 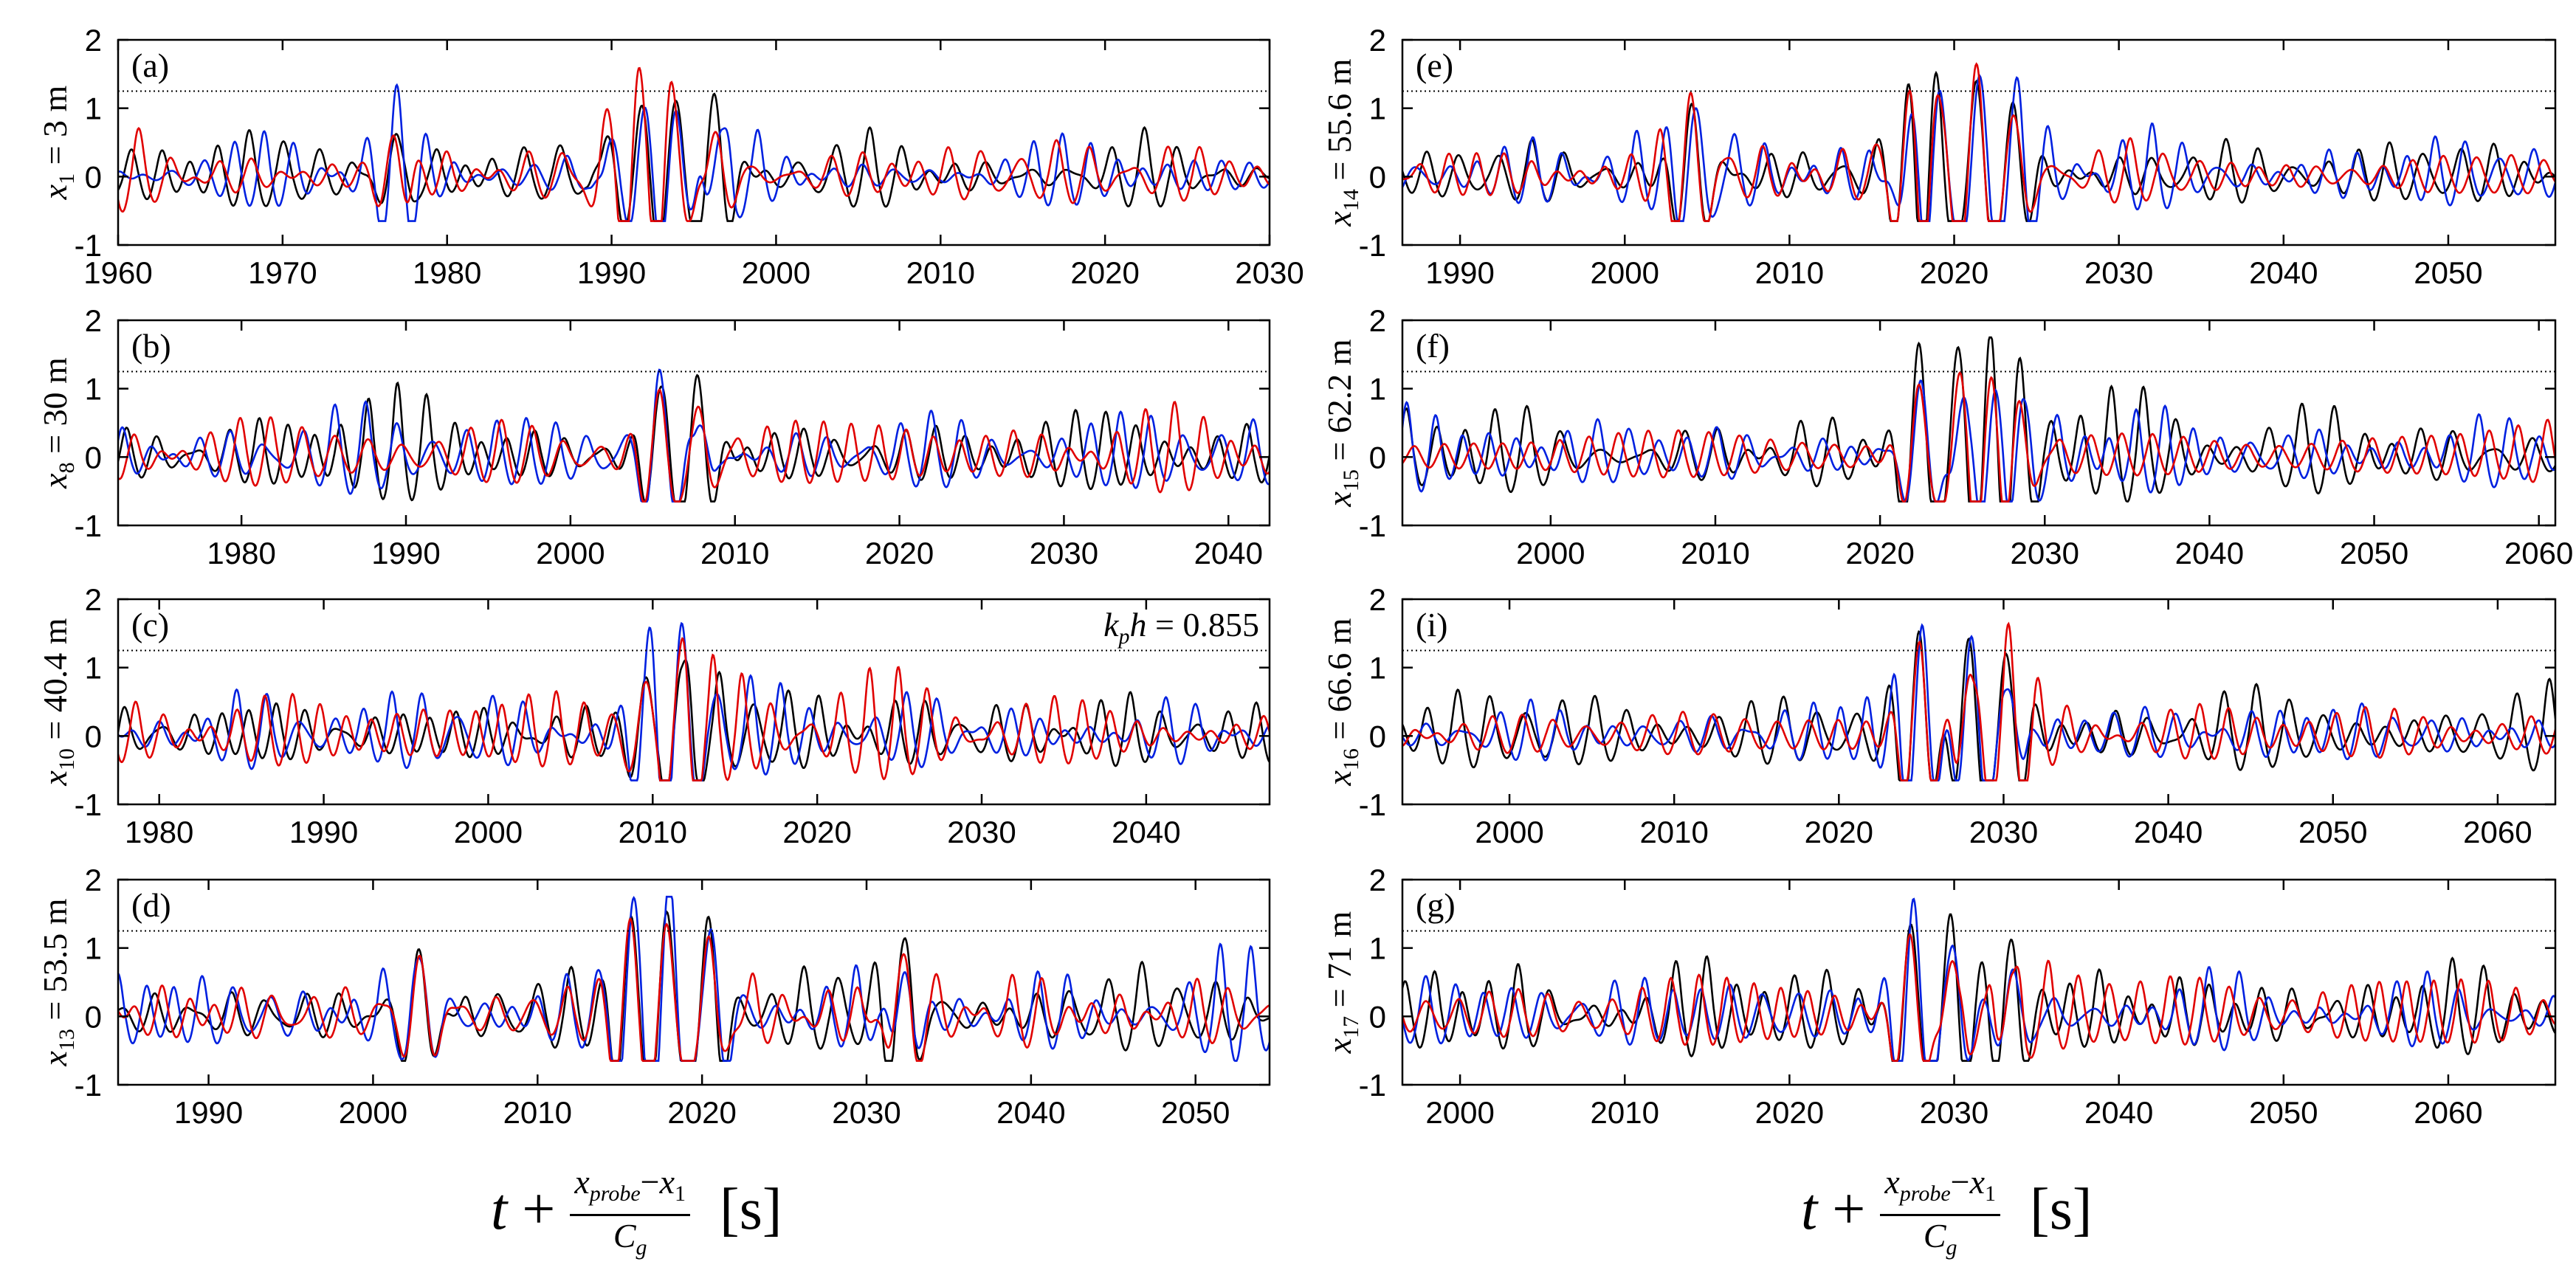 I want to click on axes-frame-i, so click(x=1979, y=702).